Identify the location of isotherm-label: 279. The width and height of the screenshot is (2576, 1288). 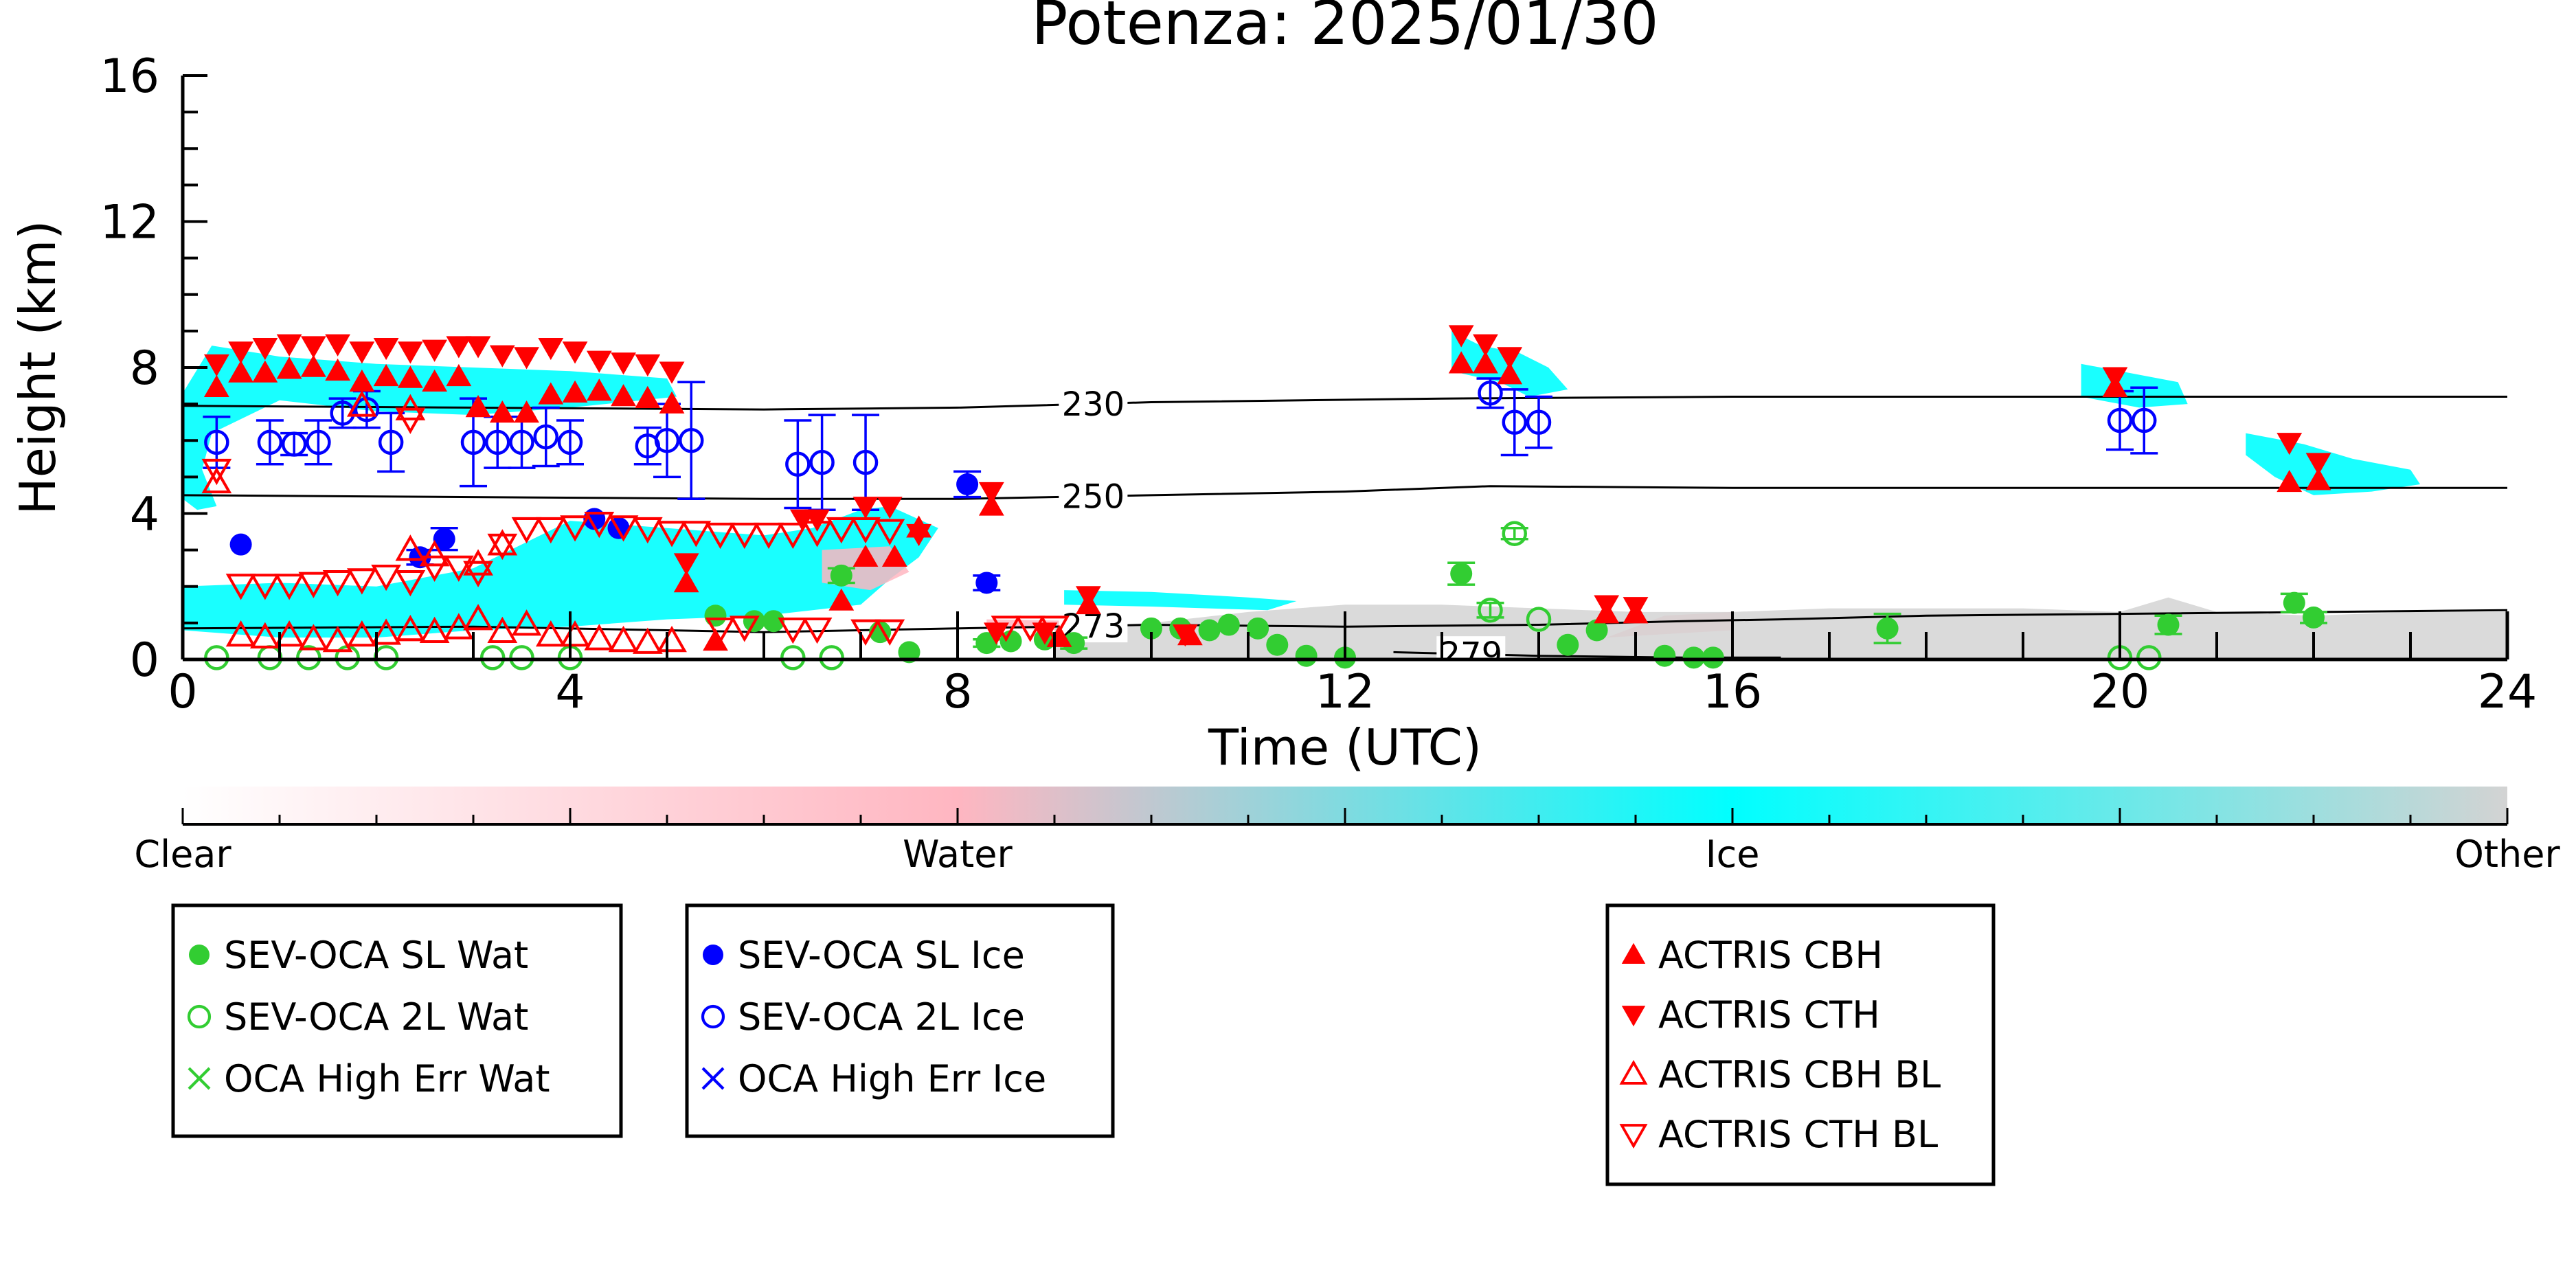
(1470, 654).